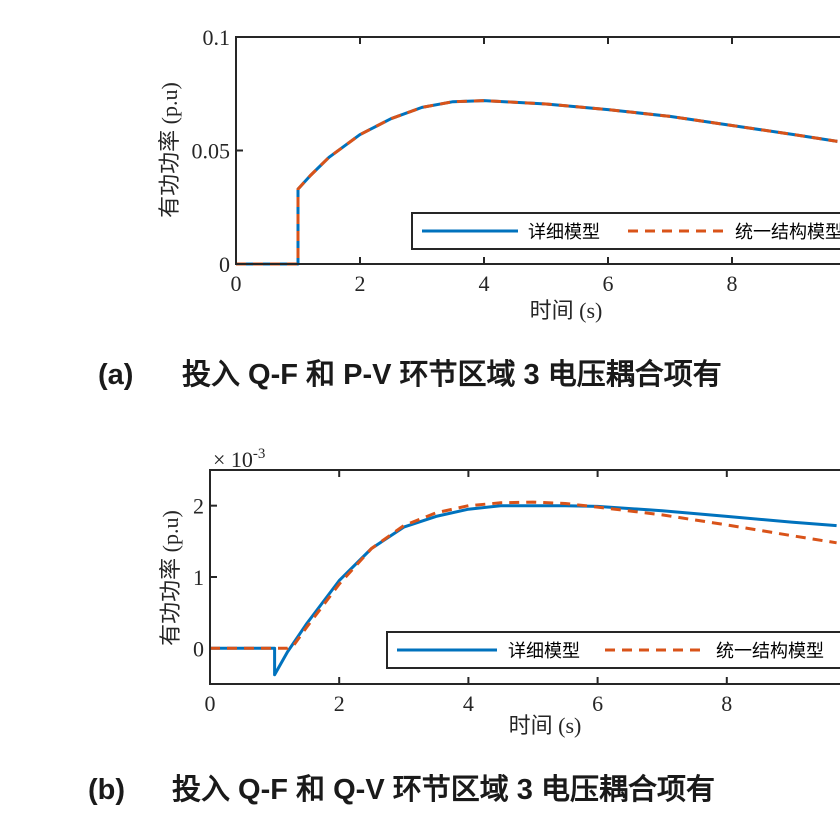 The image size is (840, 827). Describe the element at coordinates (198, 506) in the screenshot. I see `chart-b-y-tick-label: 2` at that location.